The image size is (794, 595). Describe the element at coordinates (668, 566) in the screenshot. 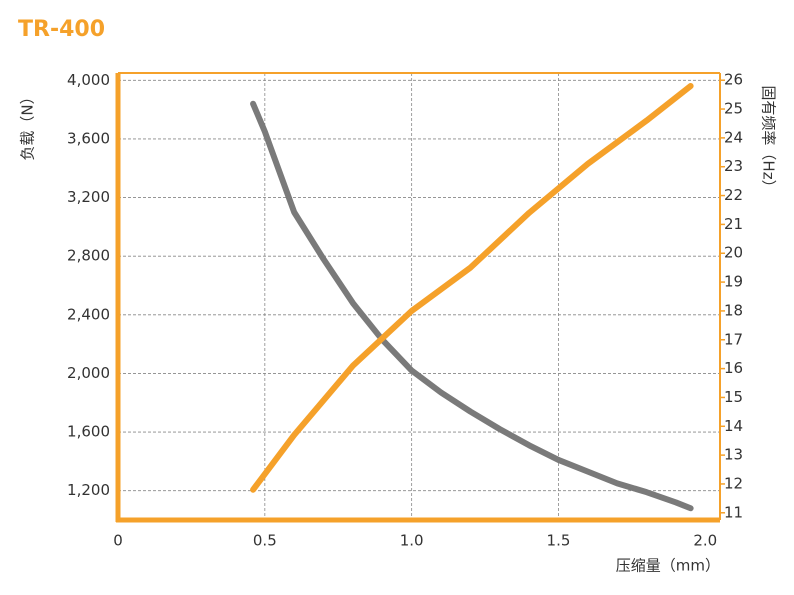

I see `x-axis-label: 压缩量（mm）` at that location.